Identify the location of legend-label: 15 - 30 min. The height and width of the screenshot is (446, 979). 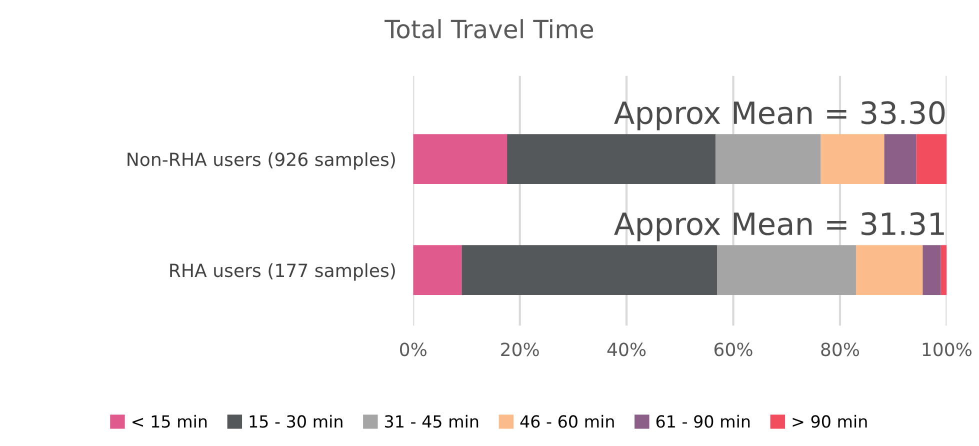
(296, 421).